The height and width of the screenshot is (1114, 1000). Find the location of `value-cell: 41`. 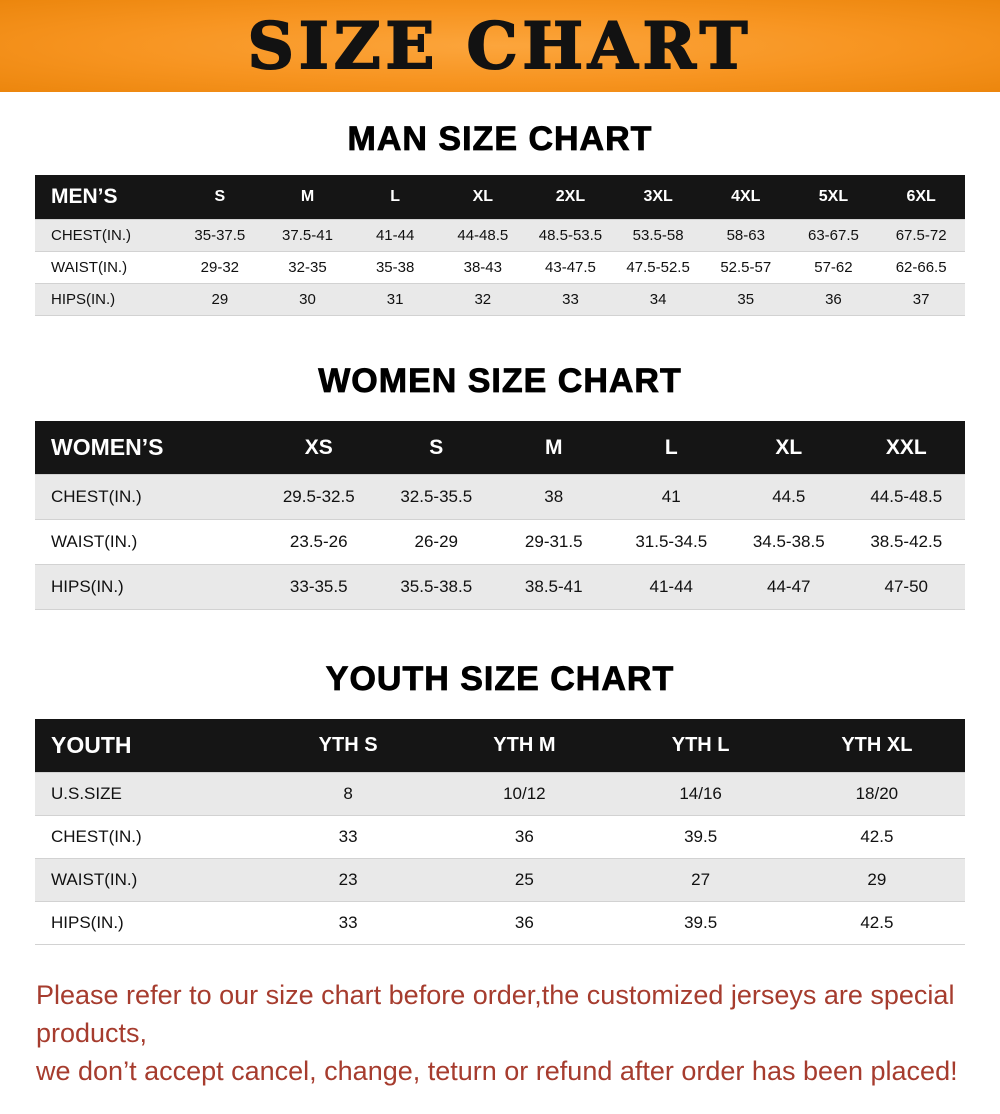

value-cell: 41 is located at coordinates (671, 496).